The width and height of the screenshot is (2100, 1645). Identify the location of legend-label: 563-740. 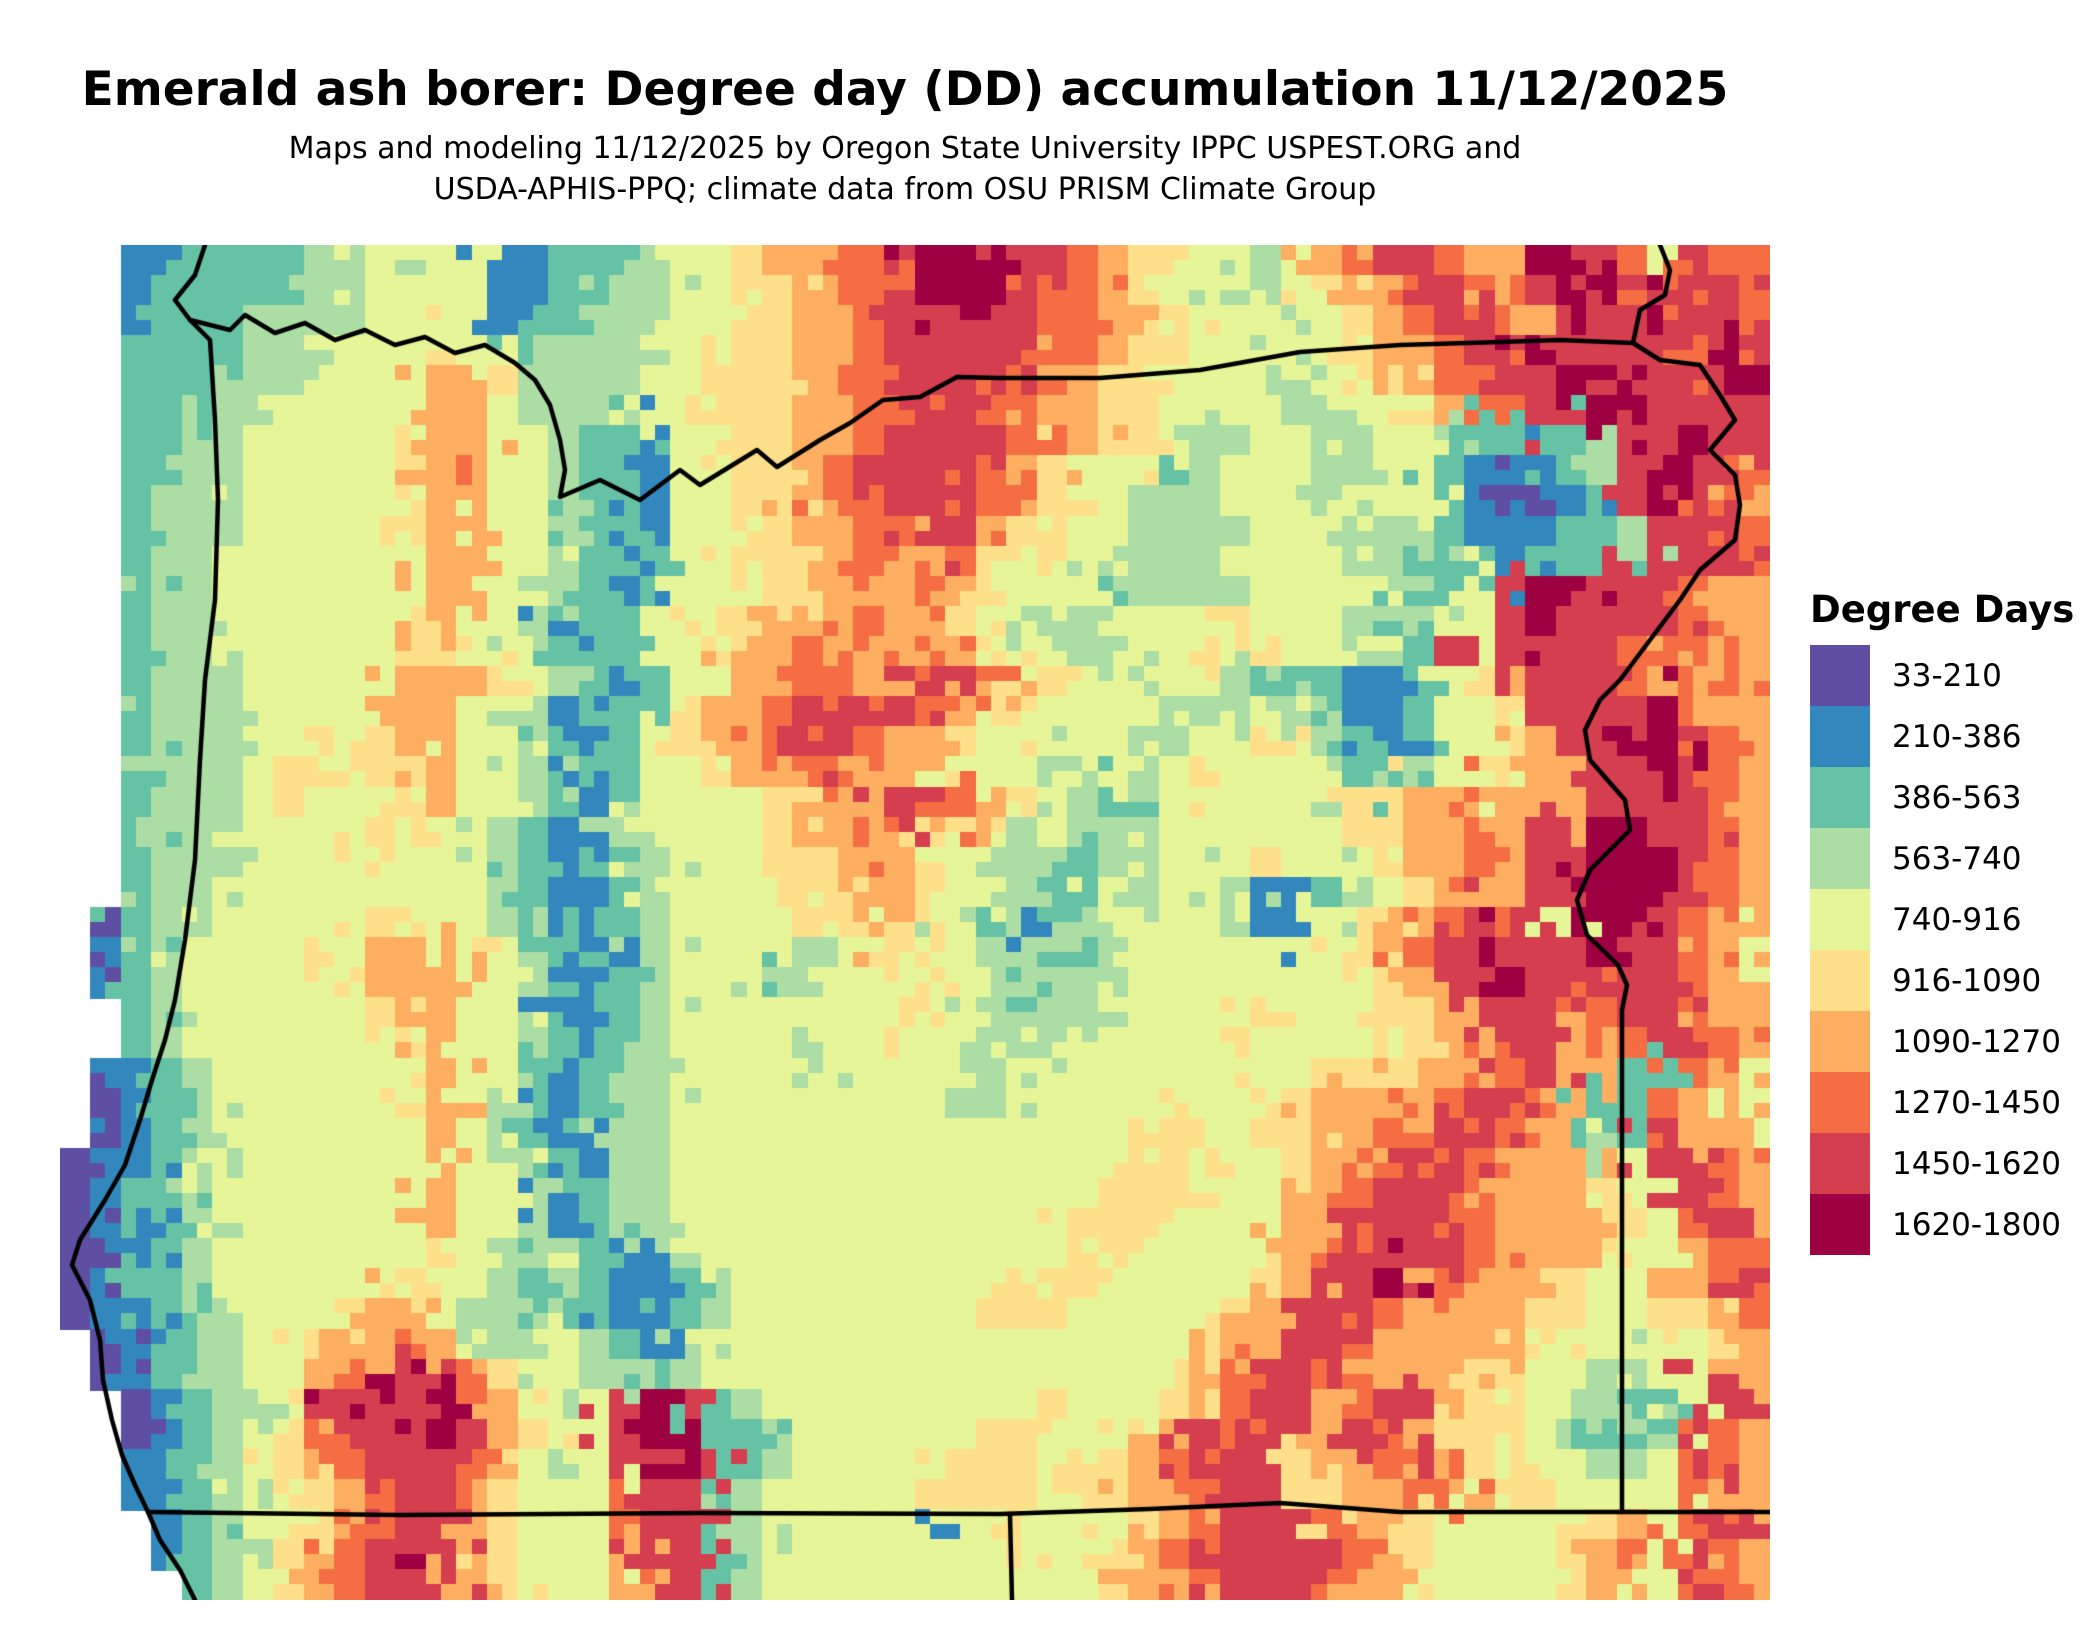
(1957, 858).